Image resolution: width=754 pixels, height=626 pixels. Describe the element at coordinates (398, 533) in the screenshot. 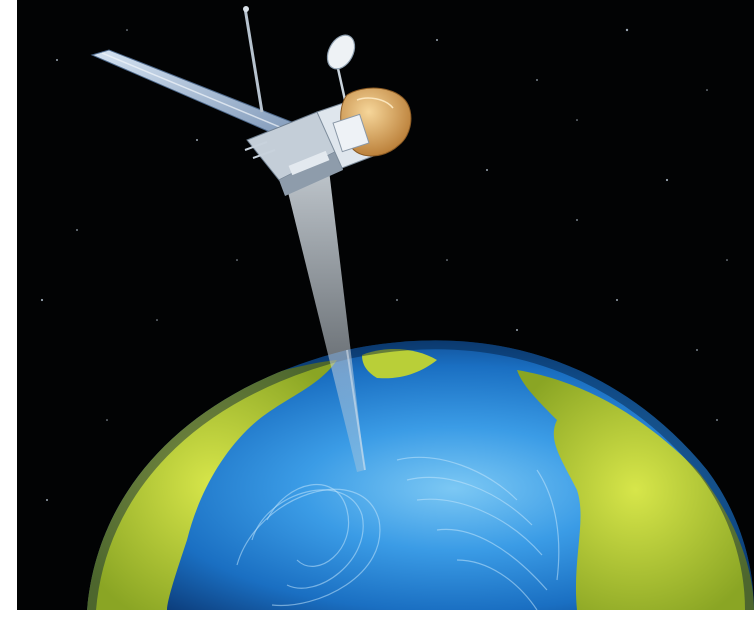

I see `ocean-contours` at that location.